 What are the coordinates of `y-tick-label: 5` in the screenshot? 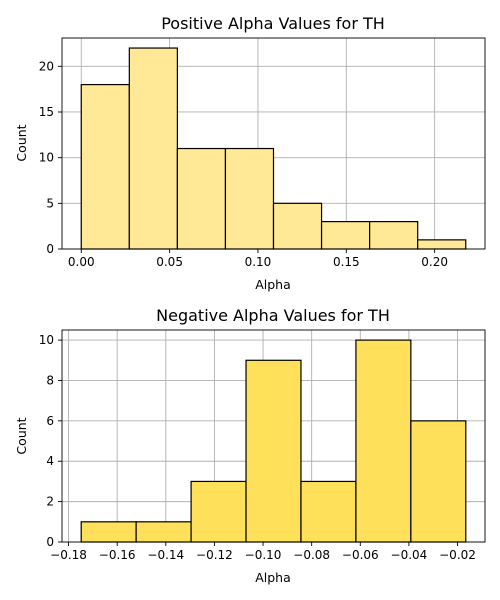 It's located at (50, 203).